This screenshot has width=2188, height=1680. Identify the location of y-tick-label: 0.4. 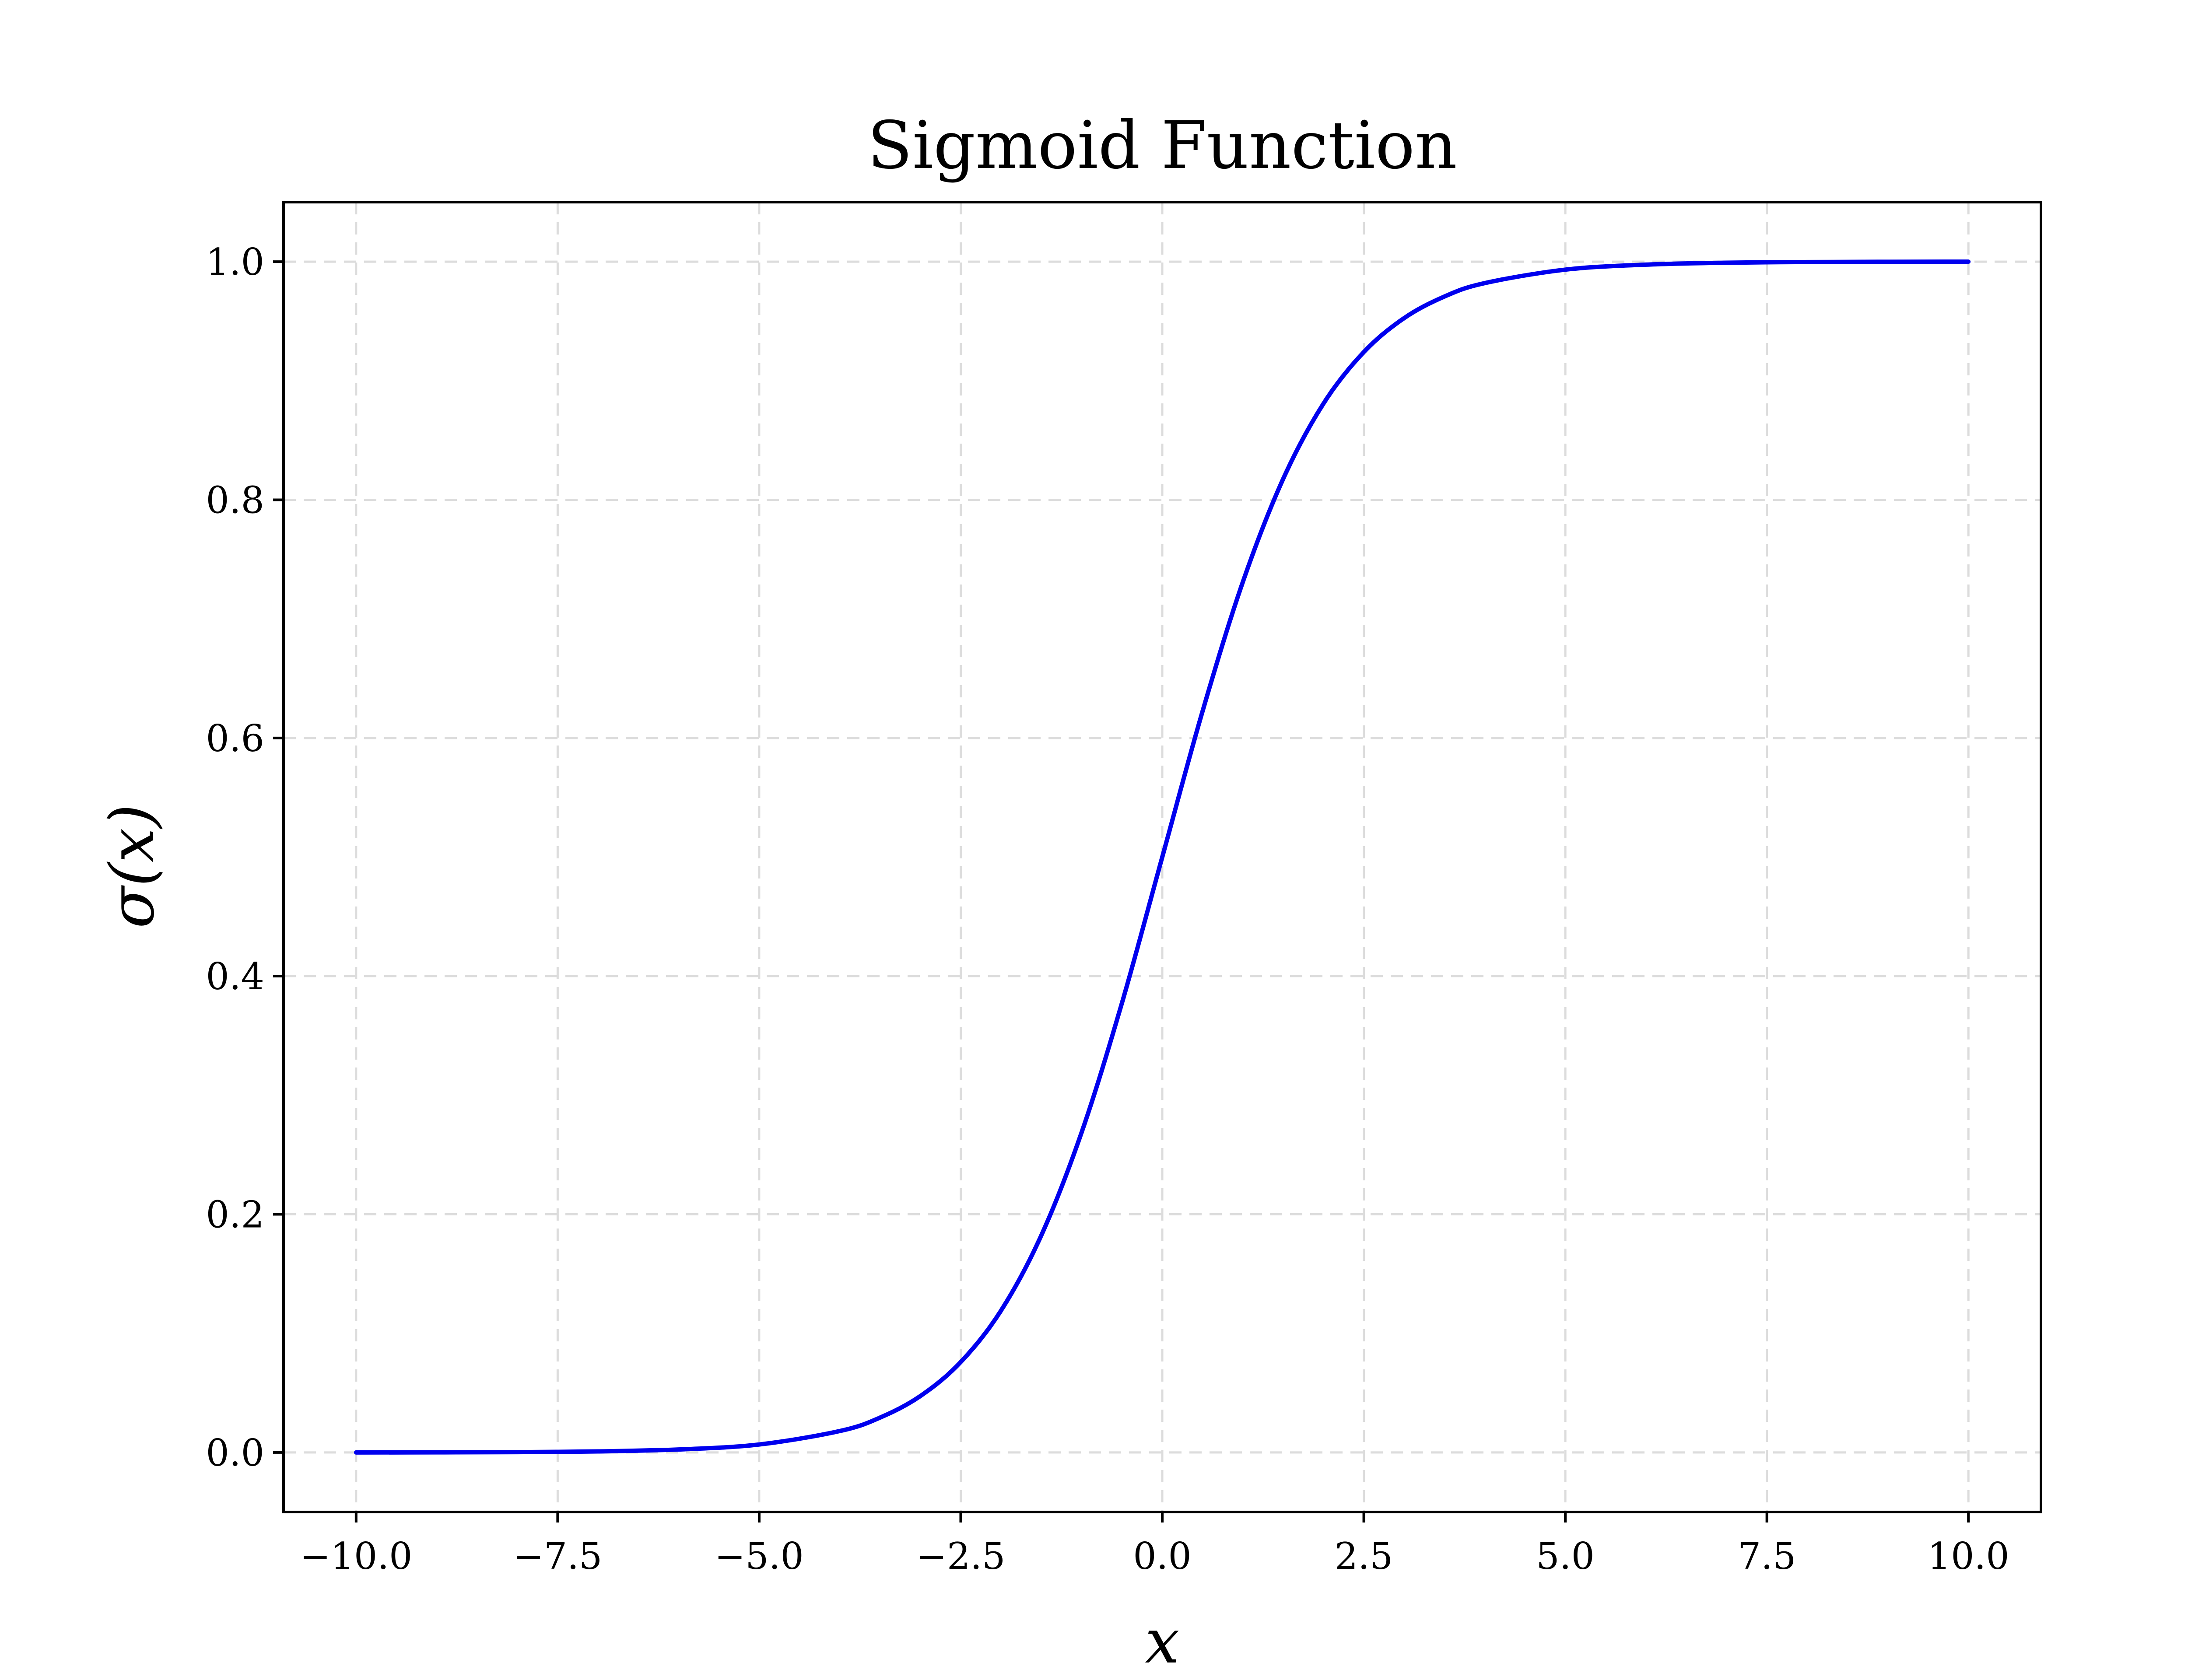
(235, 976).